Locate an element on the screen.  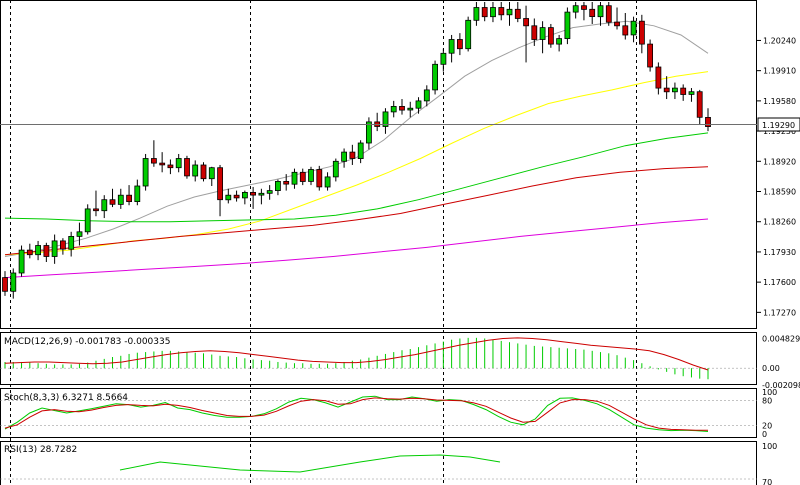
stoch-tick-label: 80 is located at coordinates (767, 400).